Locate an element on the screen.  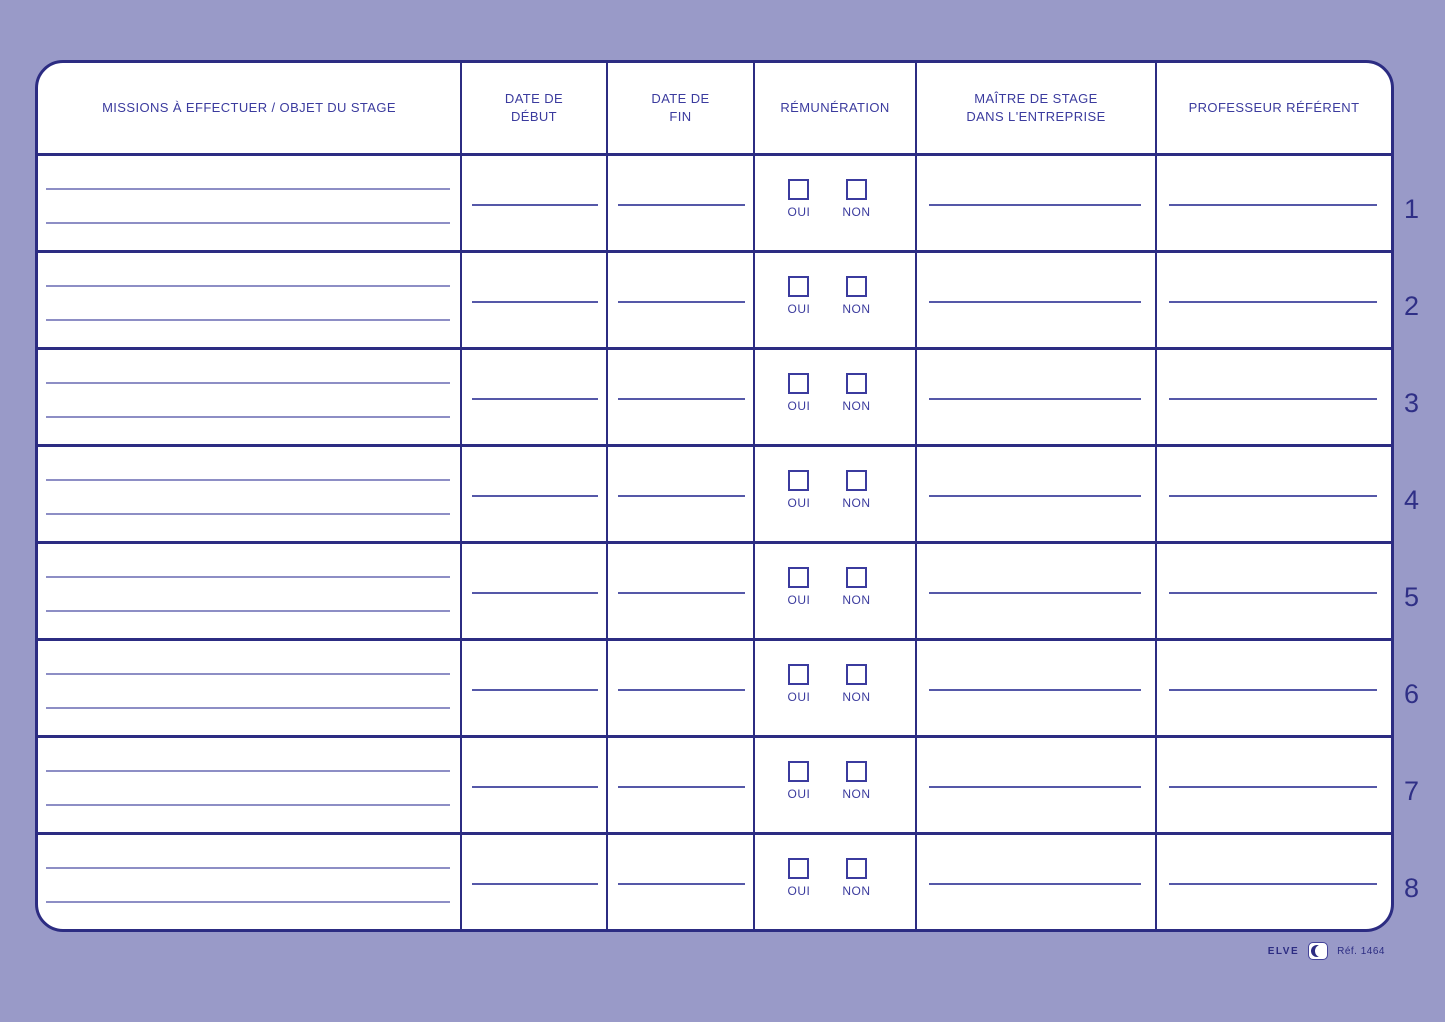
column-header-maitre-de-stage: MAÎTRE DE STAGE DANS L'ENTREPRISE is located at coordinates (1035, 108).